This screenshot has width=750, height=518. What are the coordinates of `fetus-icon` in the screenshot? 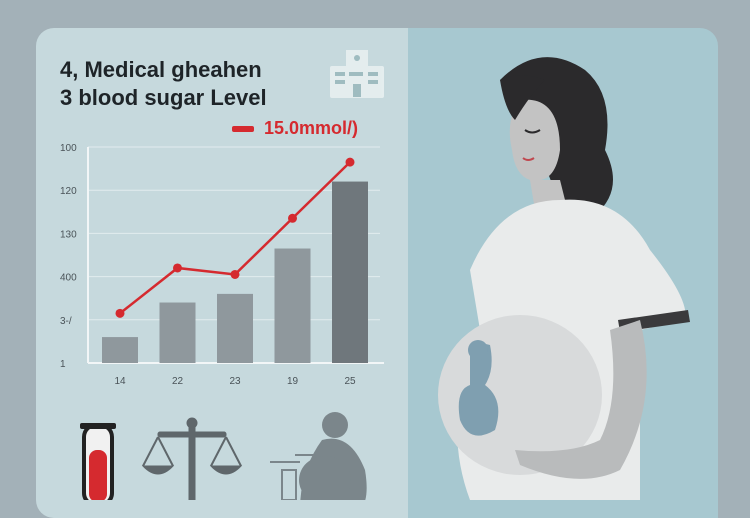 It's located at (478, 389).